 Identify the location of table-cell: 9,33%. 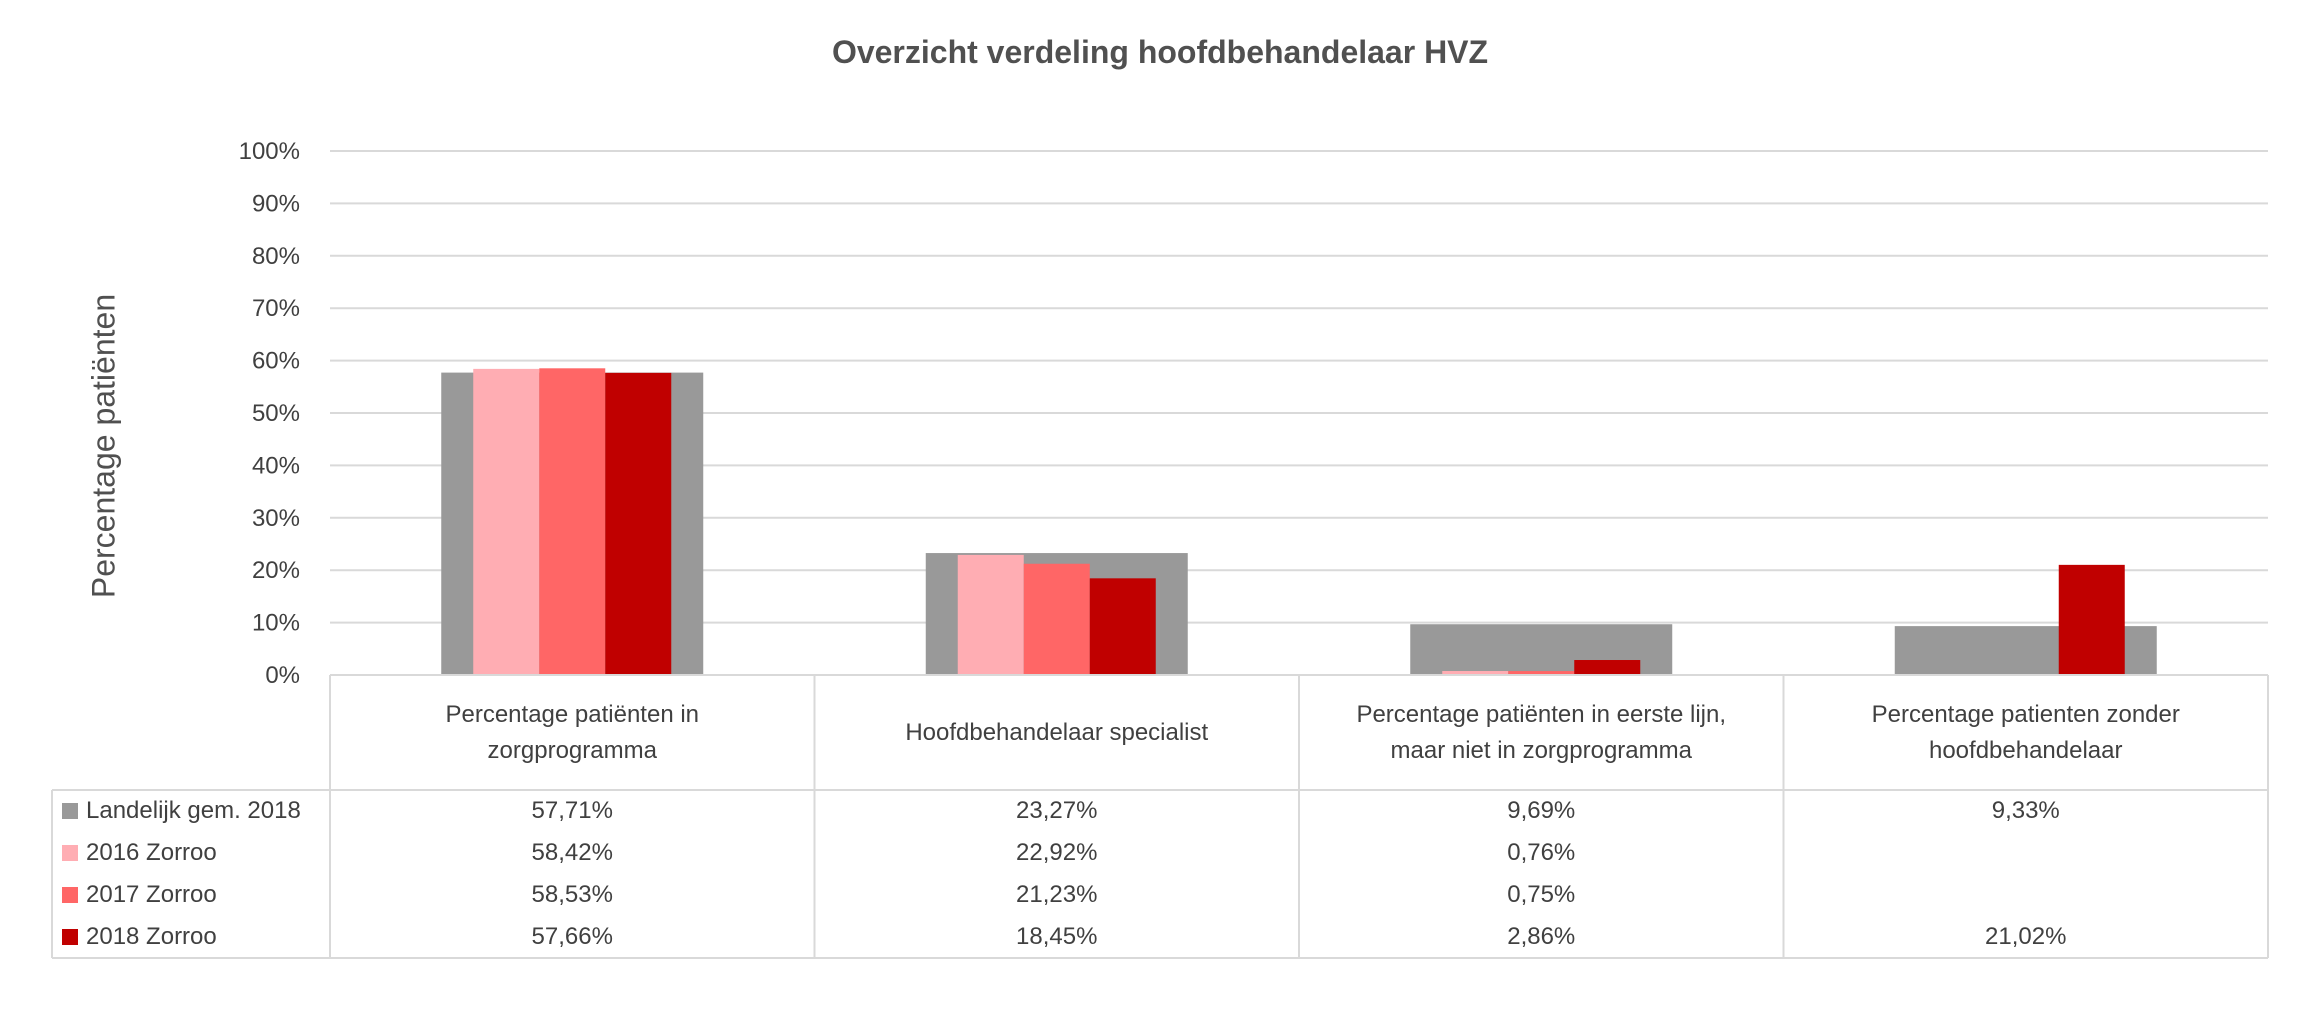
(2025, 810).